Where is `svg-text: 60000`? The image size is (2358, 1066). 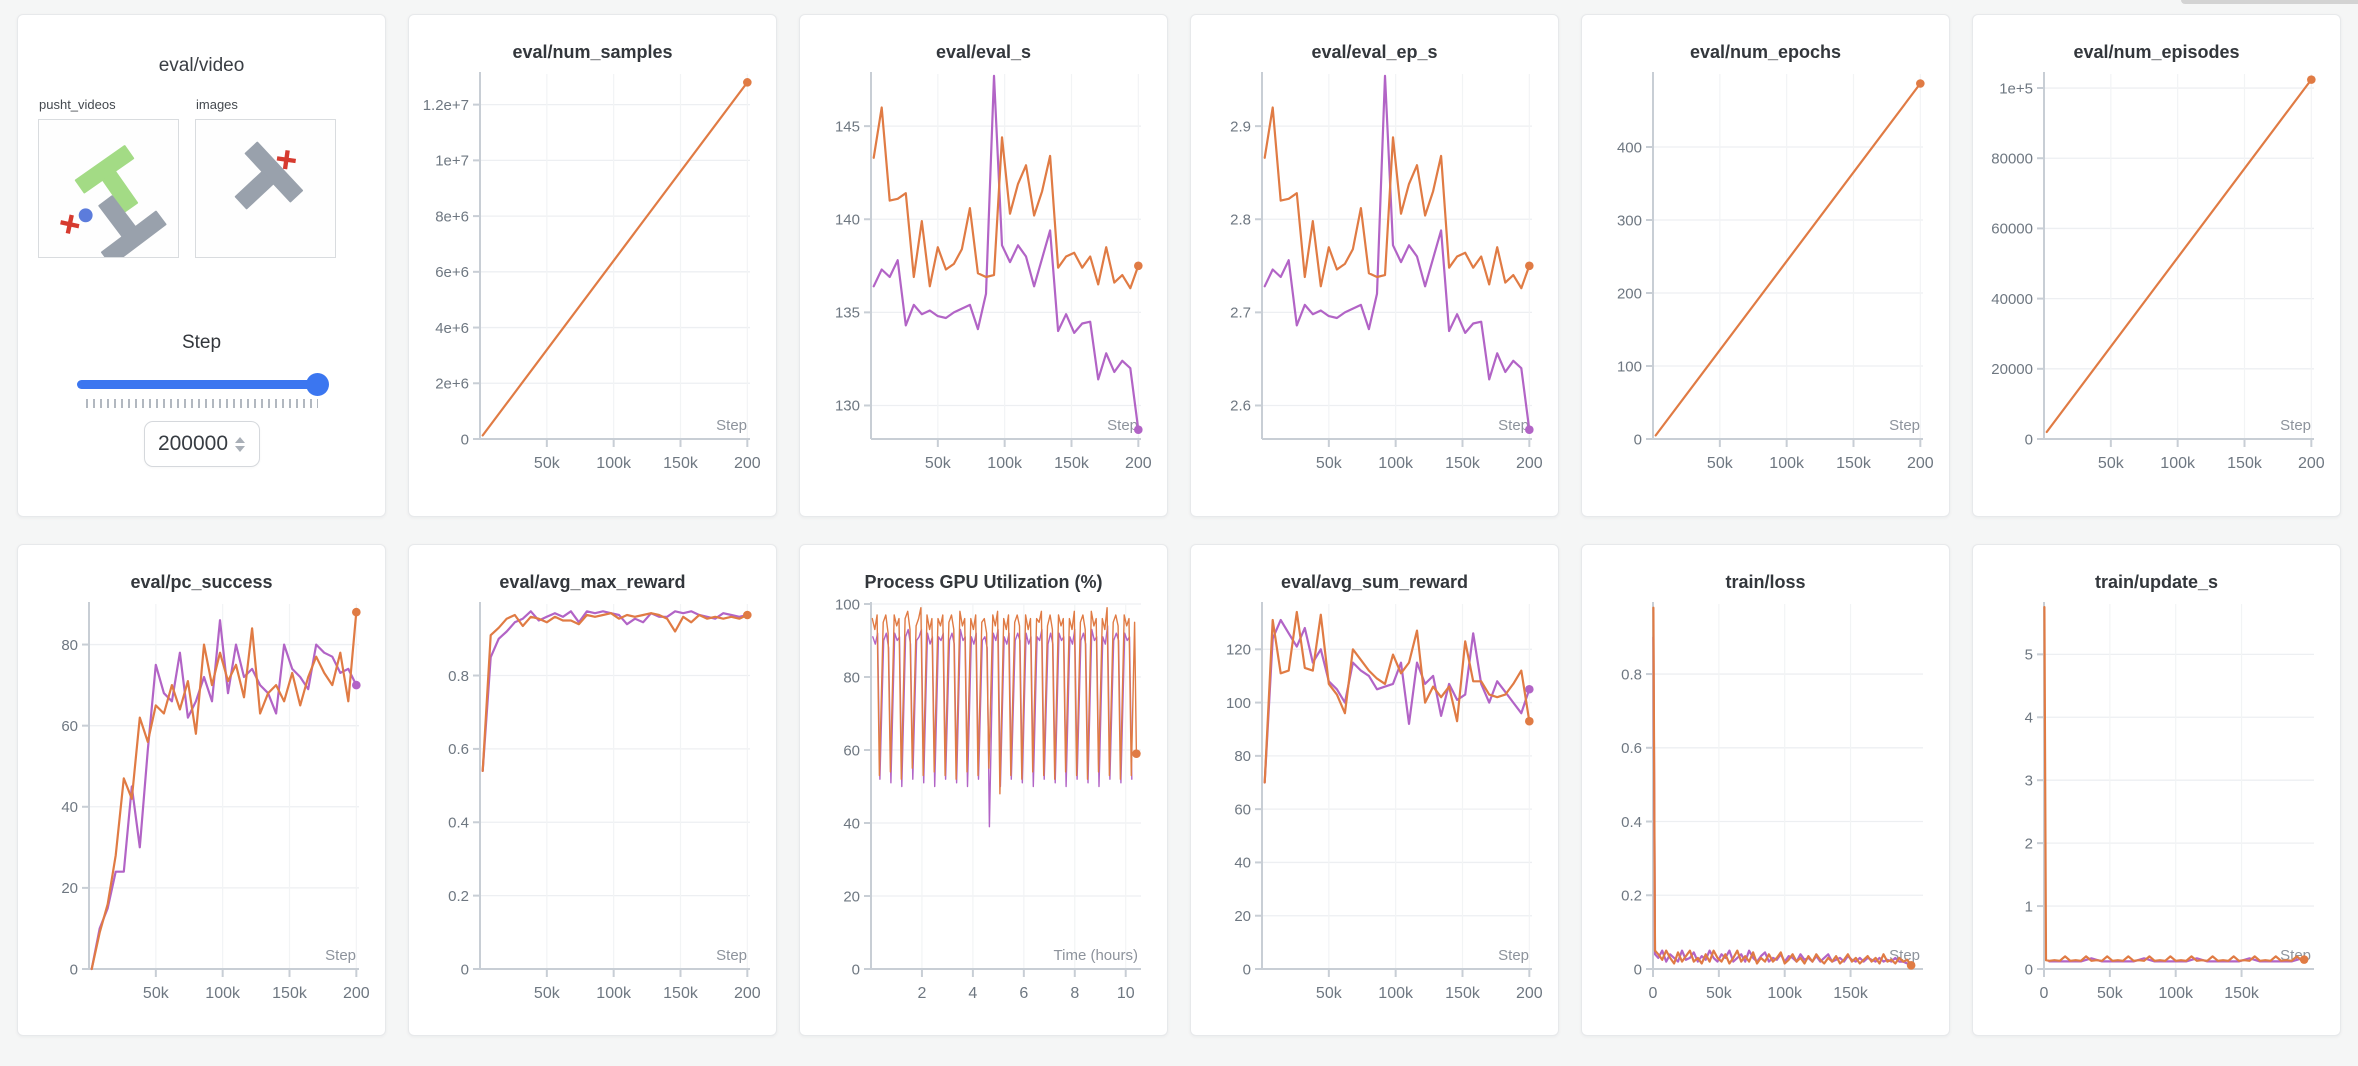
svg-text: 60000 is located at coordinates (2012, 229).